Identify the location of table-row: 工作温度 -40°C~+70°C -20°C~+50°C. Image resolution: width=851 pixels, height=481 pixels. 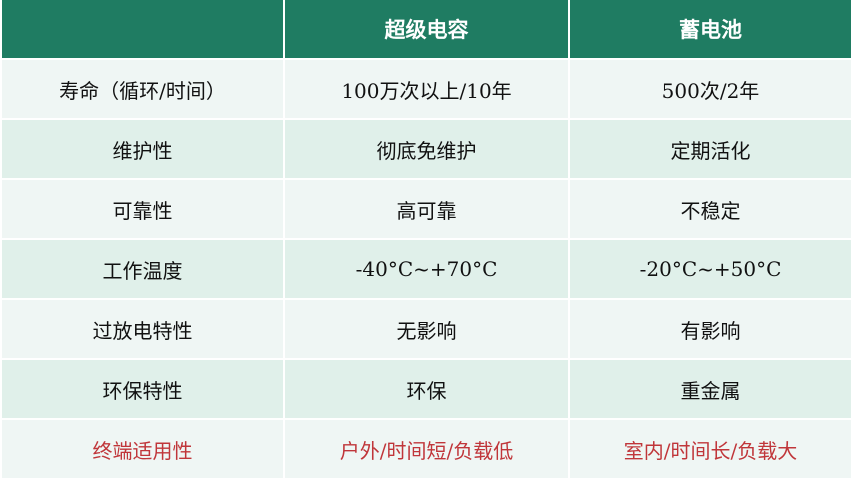
(425, 269).